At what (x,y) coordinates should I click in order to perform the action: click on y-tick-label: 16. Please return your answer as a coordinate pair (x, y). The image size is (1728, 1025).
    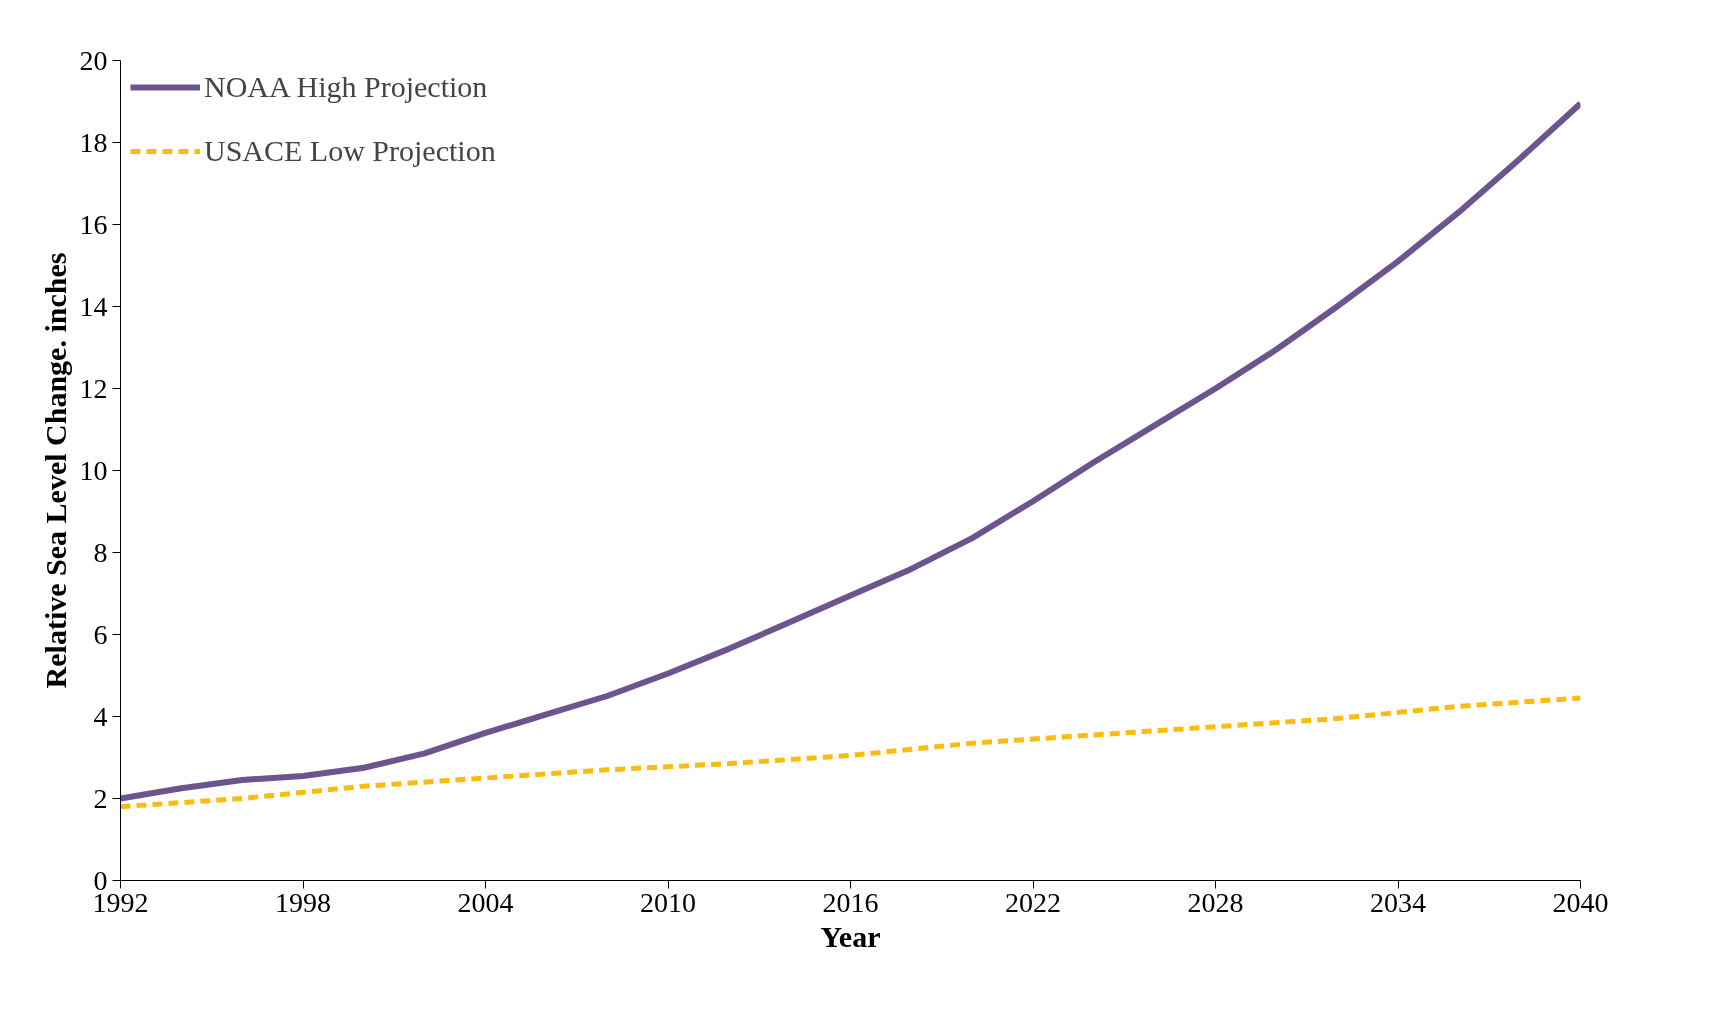
    Looking at the image, I should click on (93, 224).